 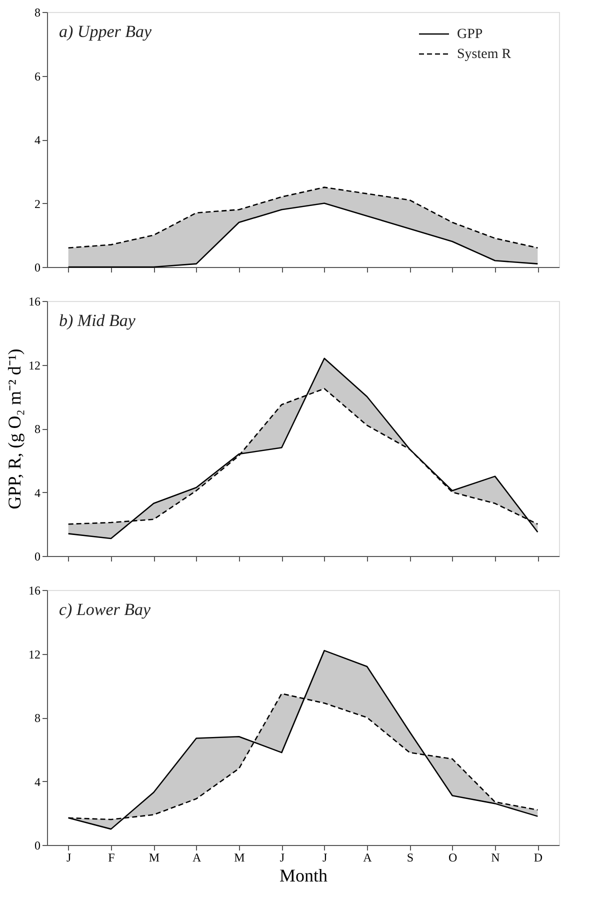 I want to click on text: c) Lower Bay, so click(x=105, y=609).